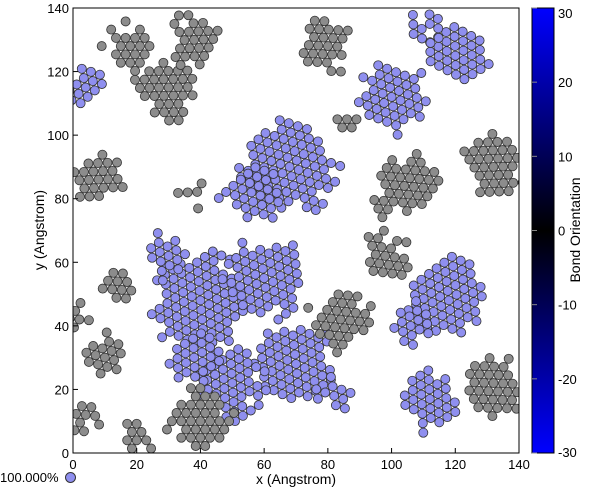 The width and height of the screenshot is (590, 496). I want to click on x-axis-title: x (Angstrom), so click(296, 479).